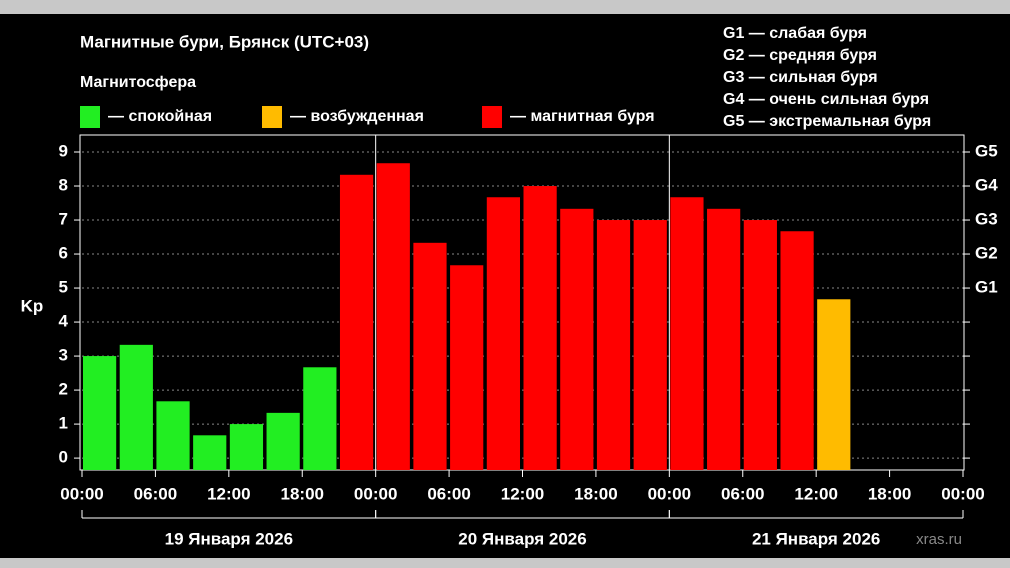 The image size is (1010, 568). I want to click on legend-title: Магнитосфера, so click(138, 82).